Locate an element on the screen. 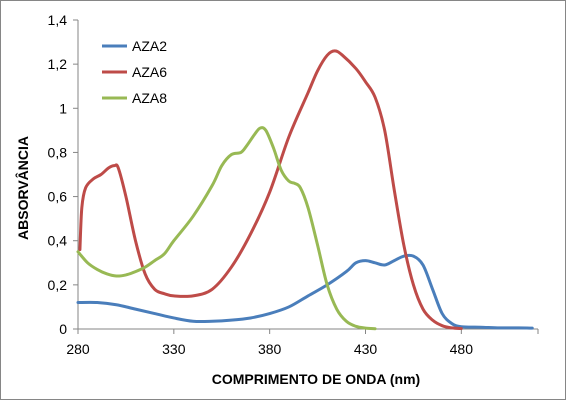  x-tick-label: 380 is located at coordinates (270, 349).